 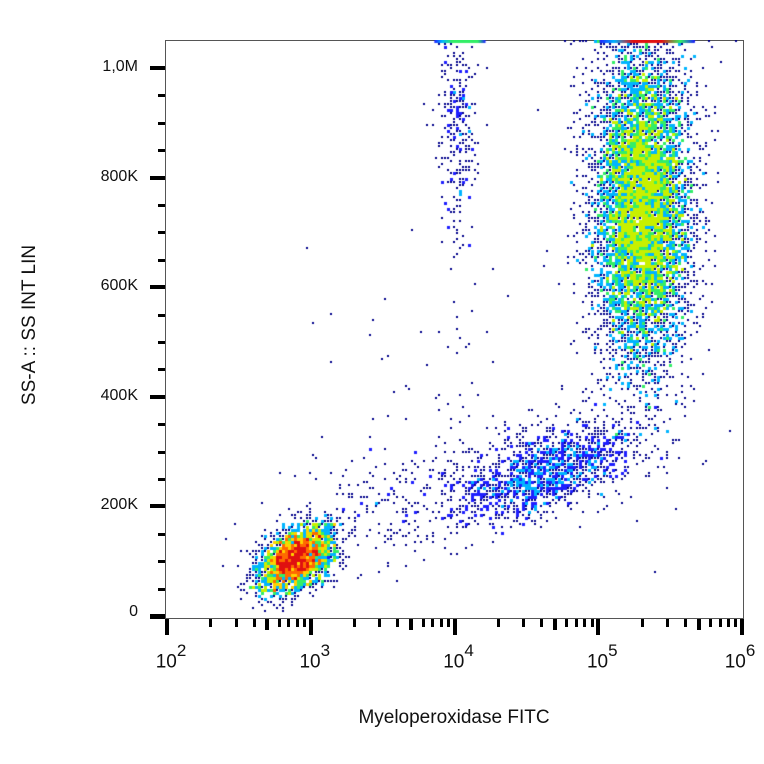 I want to click on x-tick-exponent: 4, so click(x=469, y=650).